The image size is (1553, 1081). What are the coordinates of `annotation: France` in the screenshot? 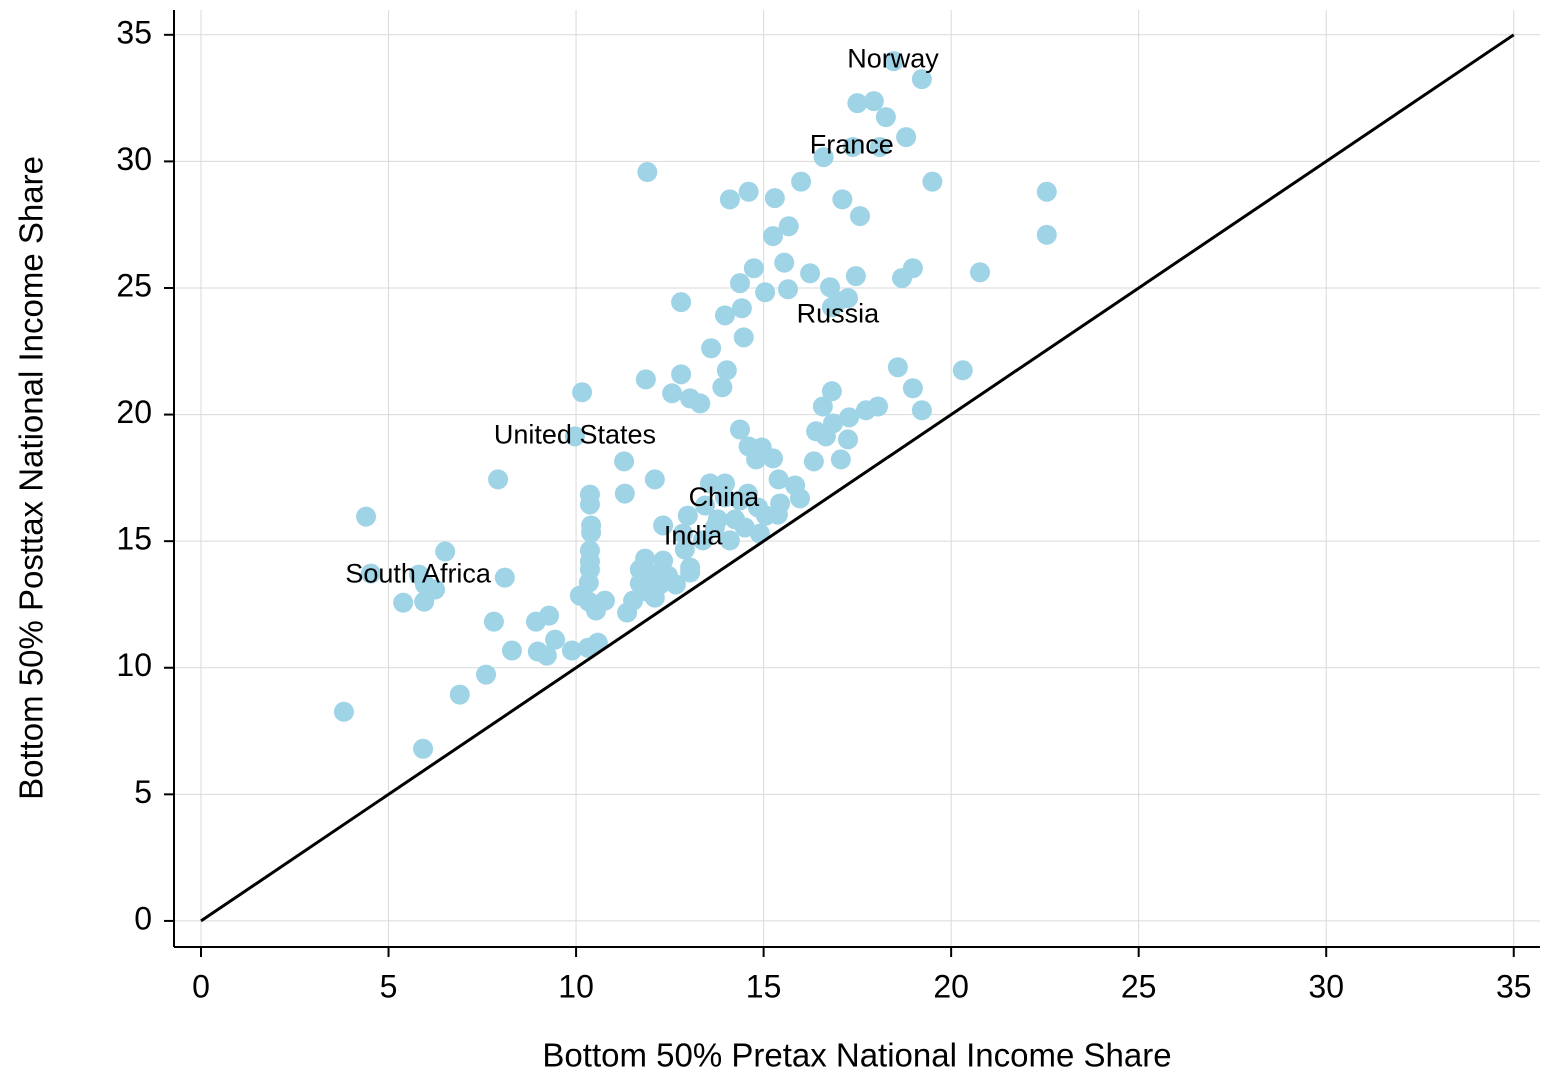 It's located at (852, 144).